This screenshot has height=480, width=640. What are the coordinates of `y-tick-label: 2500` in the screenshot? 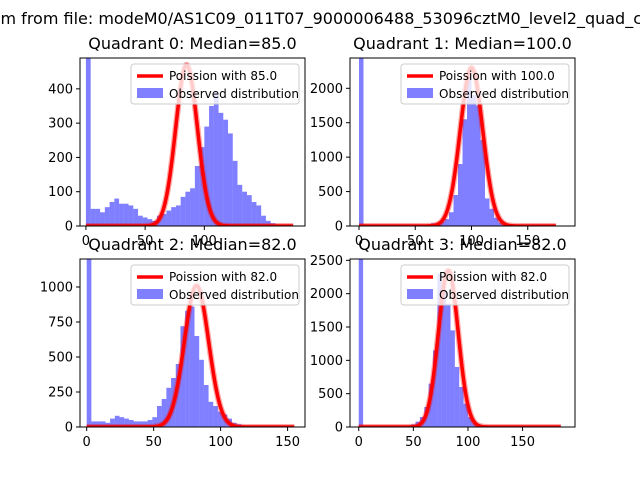 It's located at (326, 261).